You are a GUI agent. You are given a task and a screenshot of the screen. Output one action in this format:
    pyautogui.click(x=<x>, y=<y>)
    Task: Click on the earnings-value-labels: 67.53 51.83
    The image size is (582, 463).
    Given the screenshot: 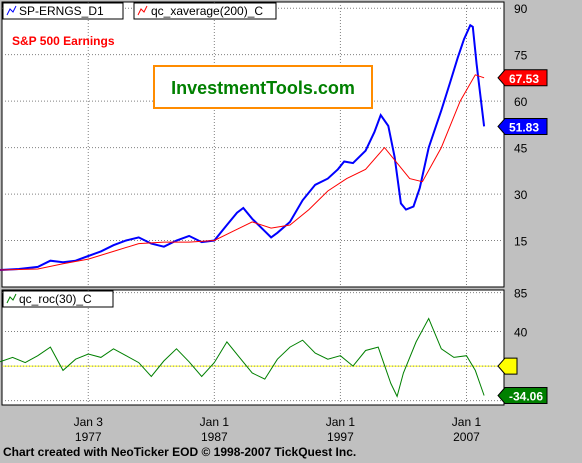 What is the action you would take?
    pyautogui.click(x=522, y=102)
    